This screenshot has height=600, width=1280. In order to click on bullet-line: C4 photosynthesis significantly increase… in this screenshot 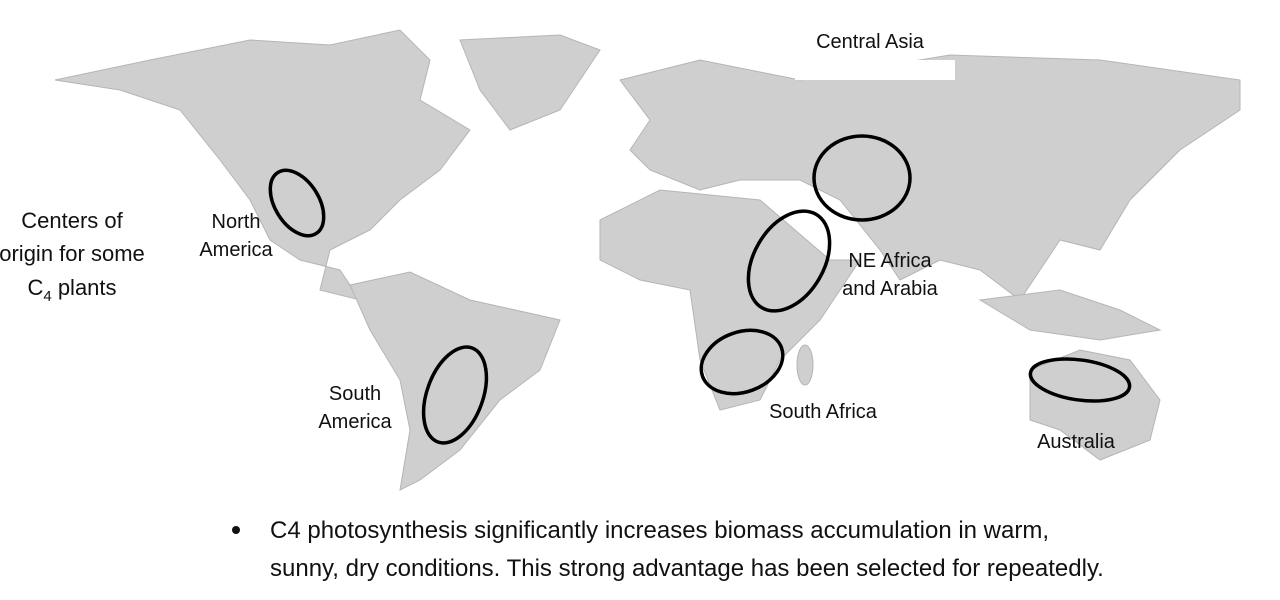, I will do `click(659, 530)`.